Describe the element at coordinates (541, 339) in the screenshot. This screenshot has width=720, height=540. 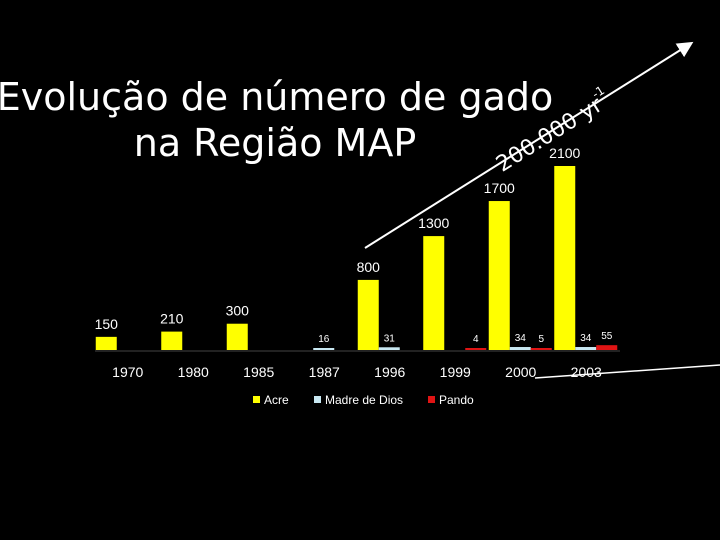
I see `data-label: 5` at that location.